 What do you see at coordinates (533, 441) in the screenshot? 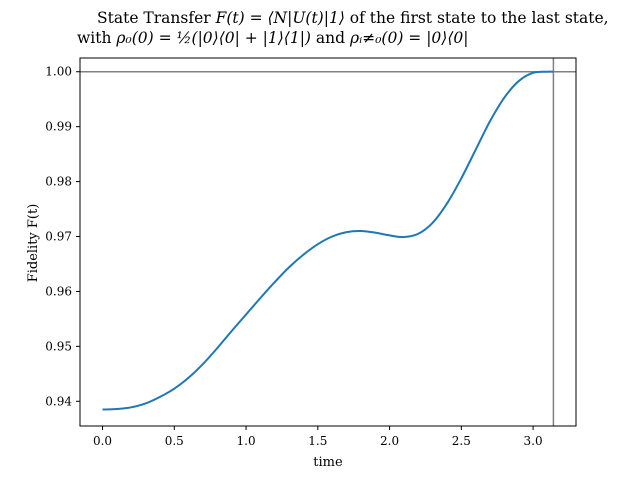
I see `x-tick-label: 3.0` at bounding box center [533, 441].